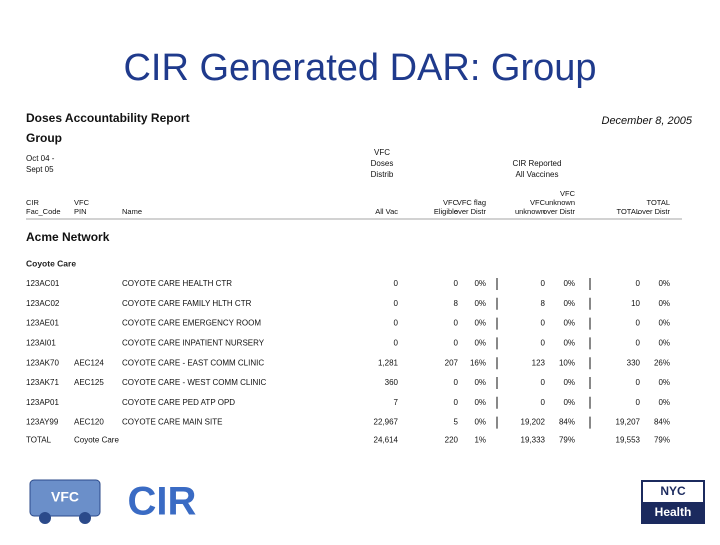 Image resolution: width=720 pixels, height=545 pixels. Describe the element at coordinates (386, 440) in the screenshot. I see `total-cell: 24,614` at that location.